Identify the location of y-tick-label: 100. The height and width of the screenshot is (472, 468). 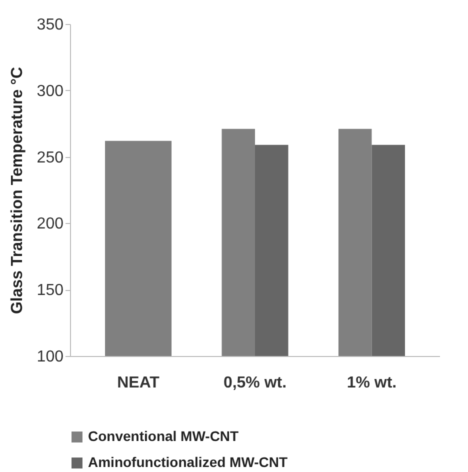
(50, 357).